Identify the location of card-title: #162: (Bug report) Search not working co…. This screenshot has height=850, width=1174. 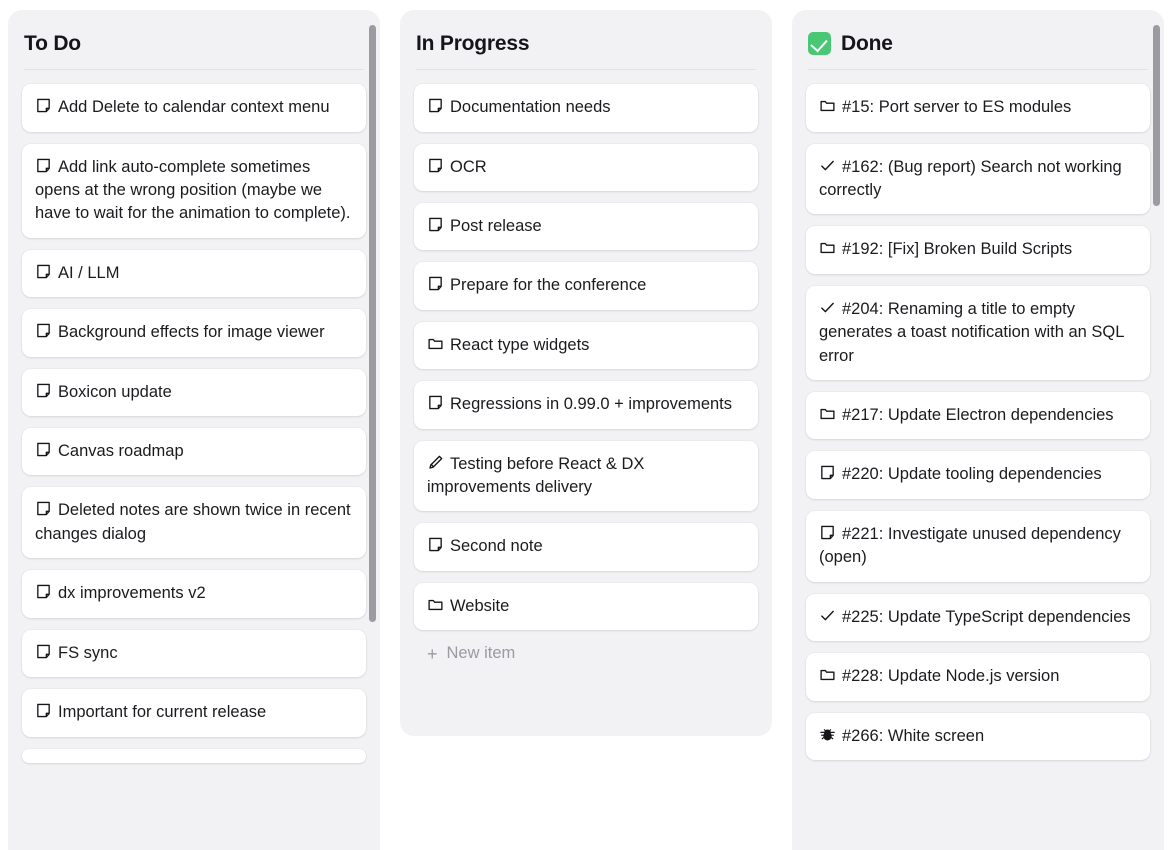
(970, 178).